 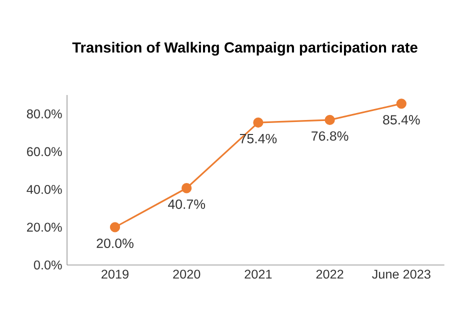 I want to click on data-label: 20.0%, so click(x=115, y=243).